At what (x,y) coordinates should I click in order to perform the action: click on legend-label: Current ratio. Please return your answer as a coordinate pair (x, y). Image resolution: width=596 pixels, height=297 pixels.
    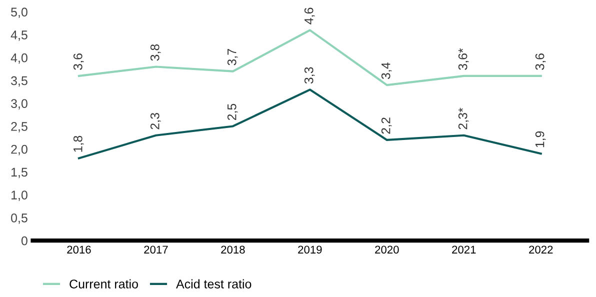
    Looking at the image, I should click on (104, 283).